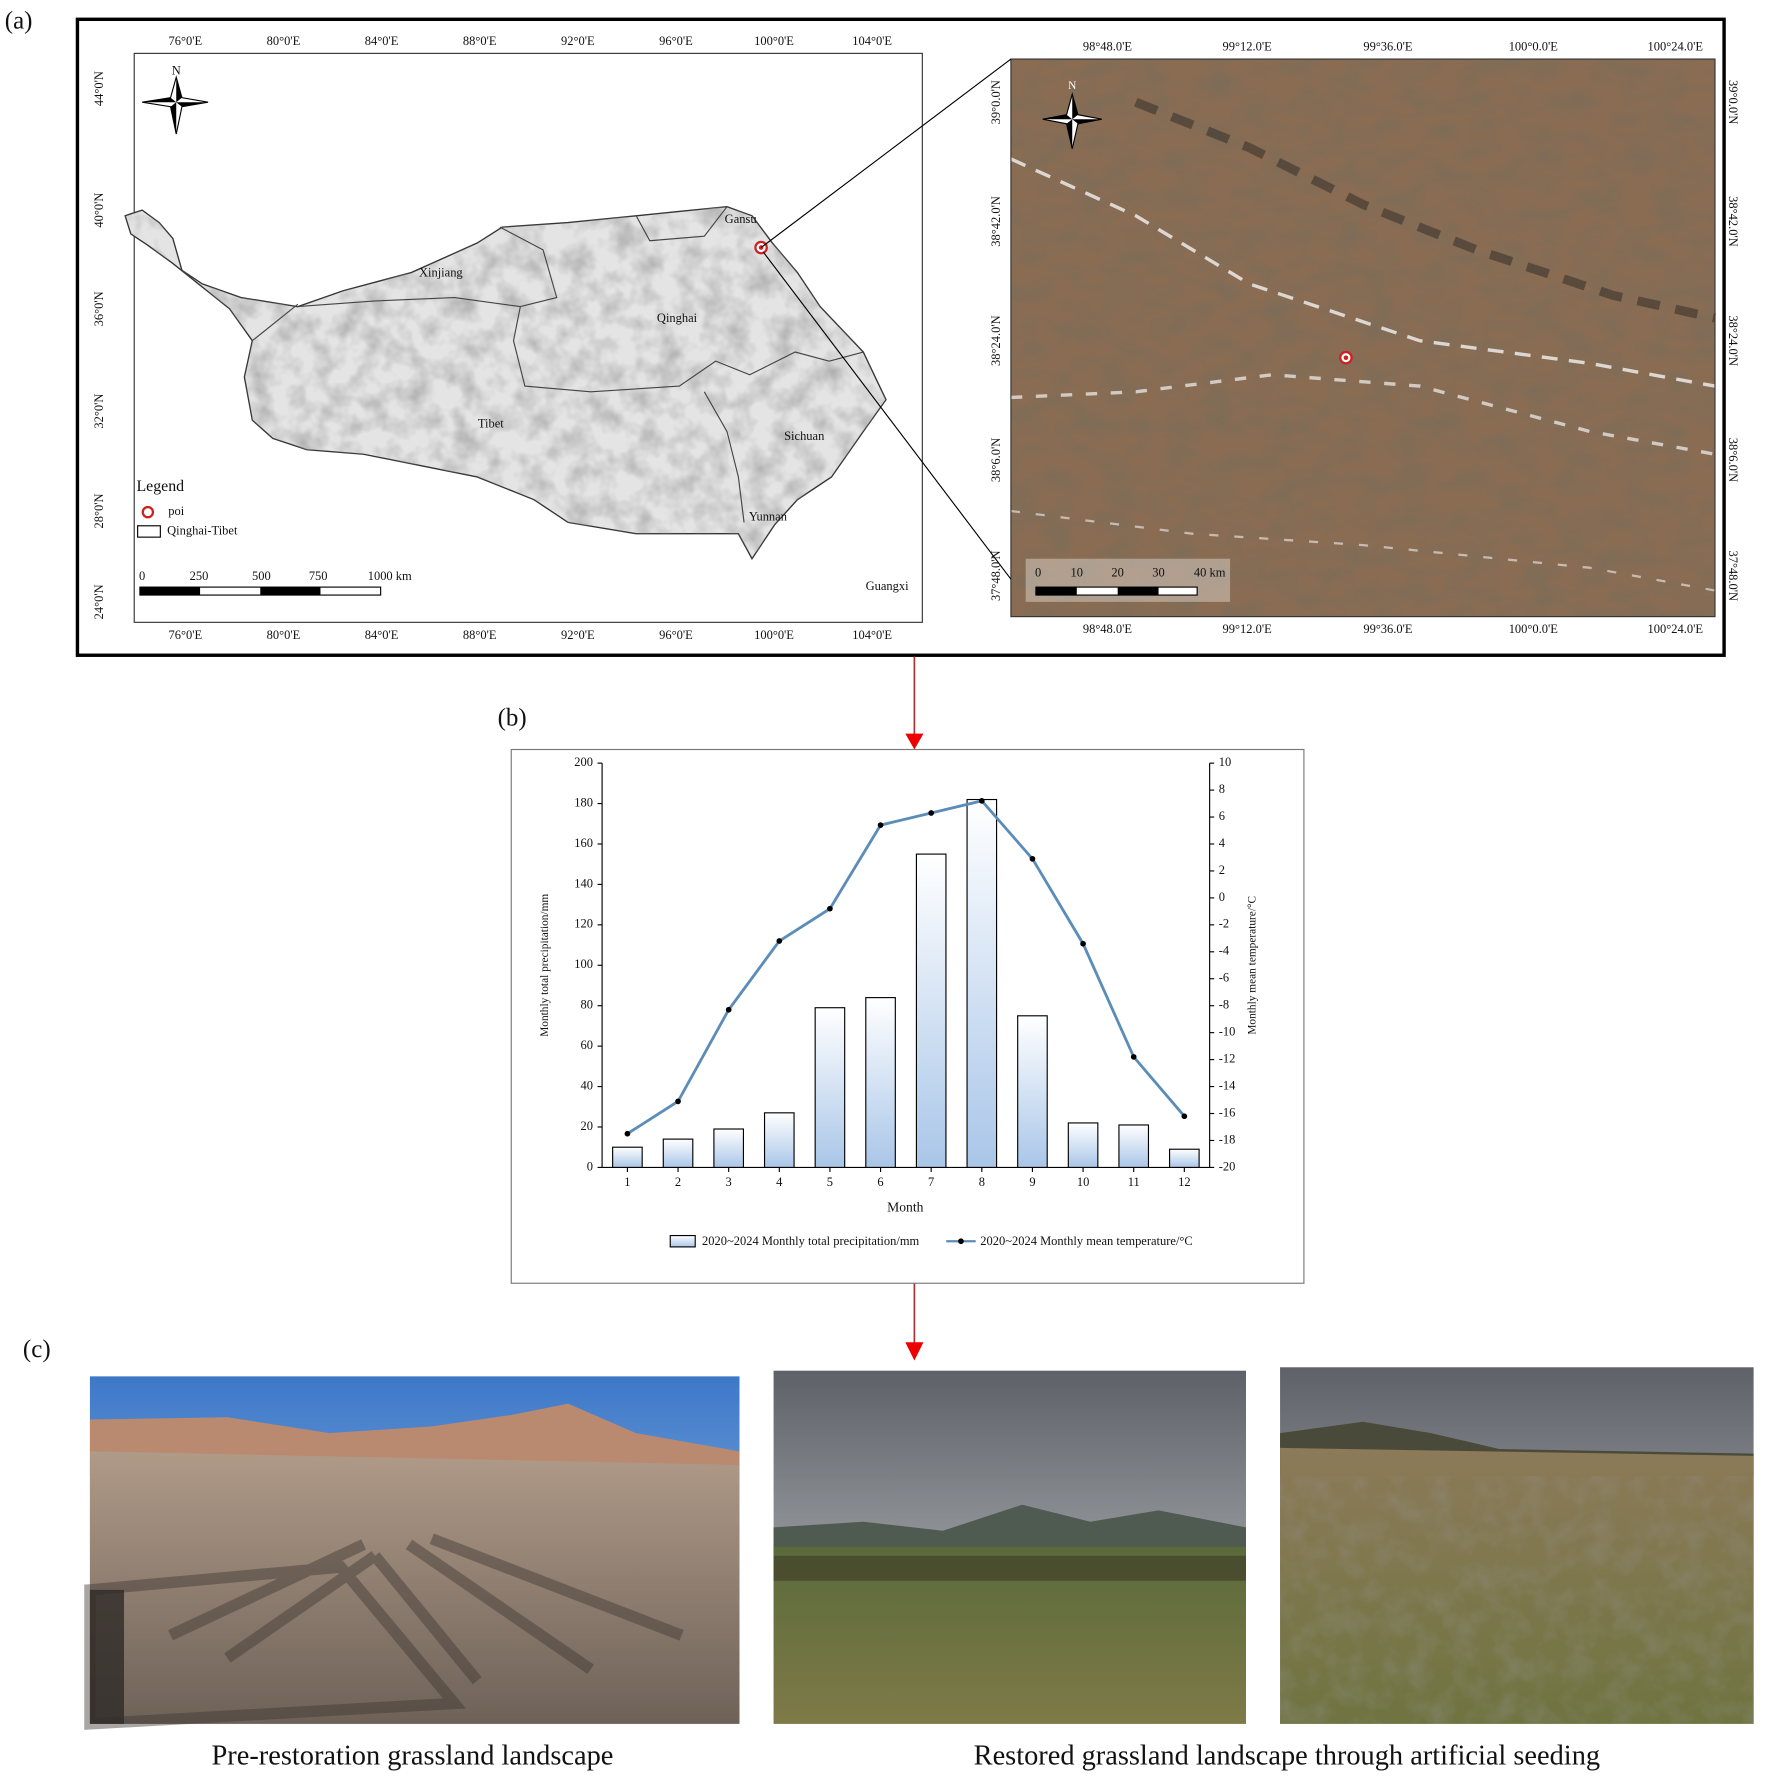  I want to click on lat-tick-label: 36°0'N, so click(99, 308).